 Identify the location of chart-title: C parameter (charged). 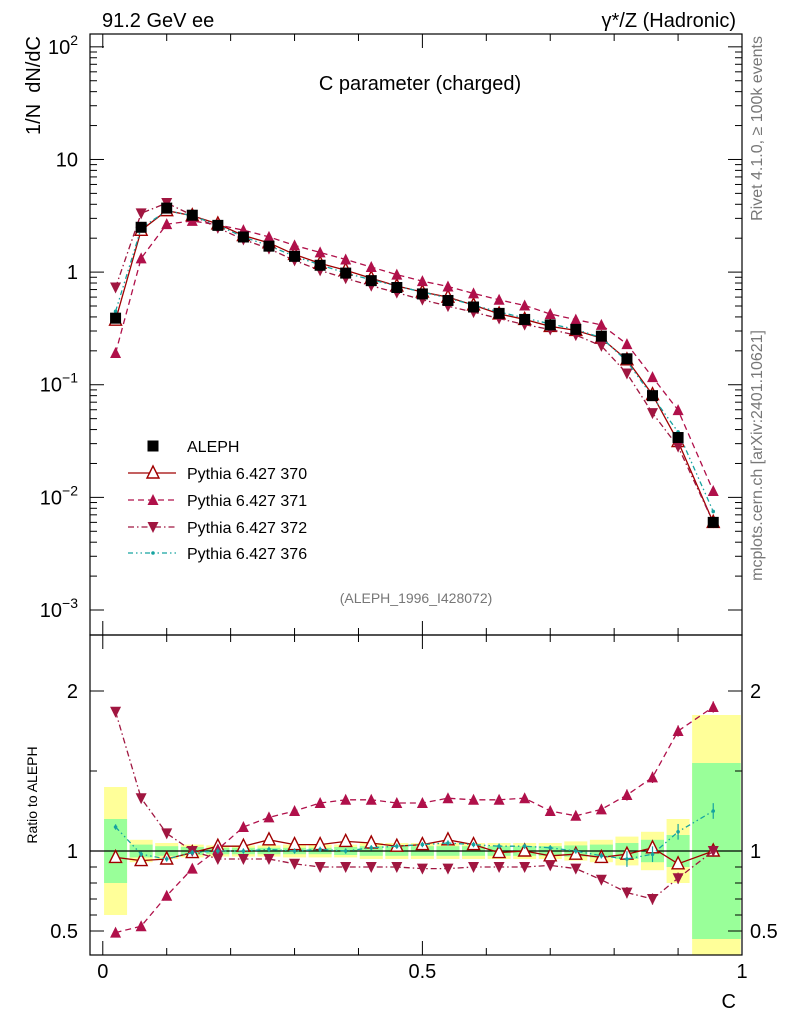
(420, 84).